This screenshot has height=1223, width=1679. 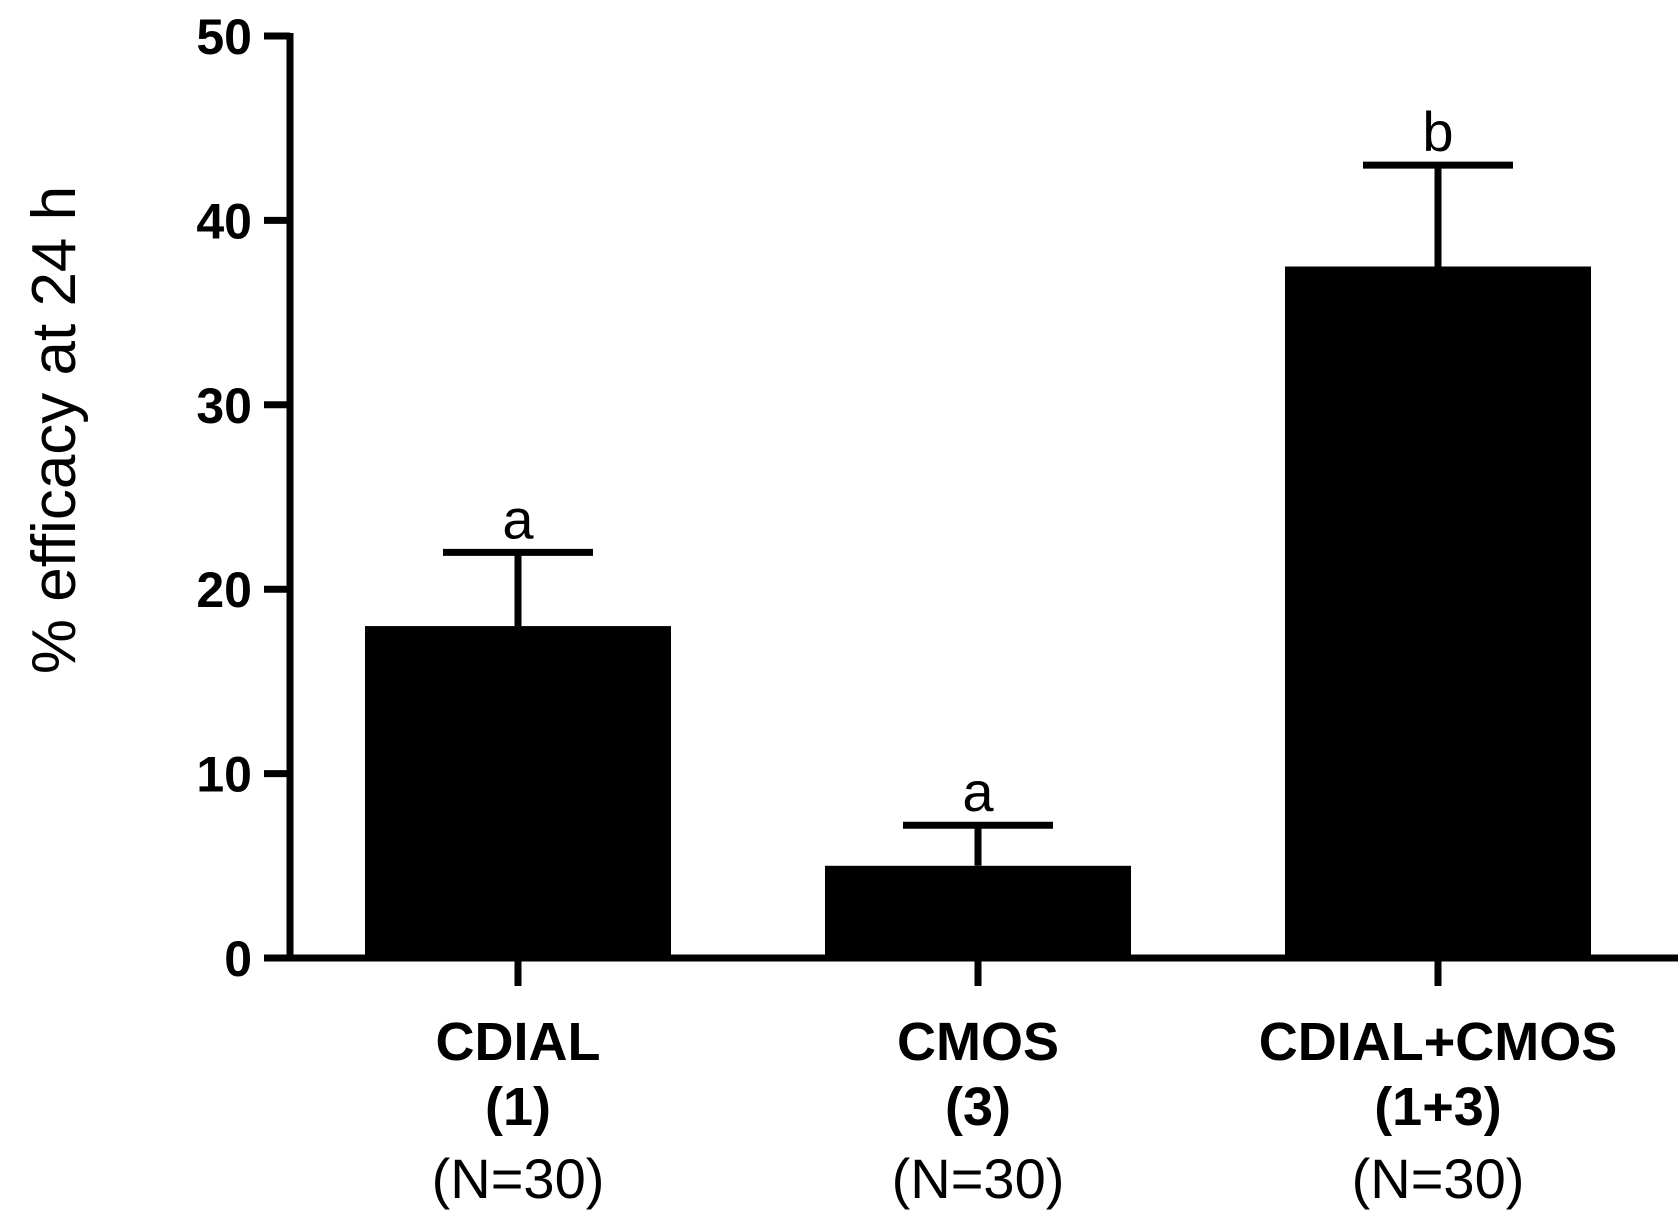 I want to click on category-name: CDIAL+CMOS, so click(x=1438, y=1042).